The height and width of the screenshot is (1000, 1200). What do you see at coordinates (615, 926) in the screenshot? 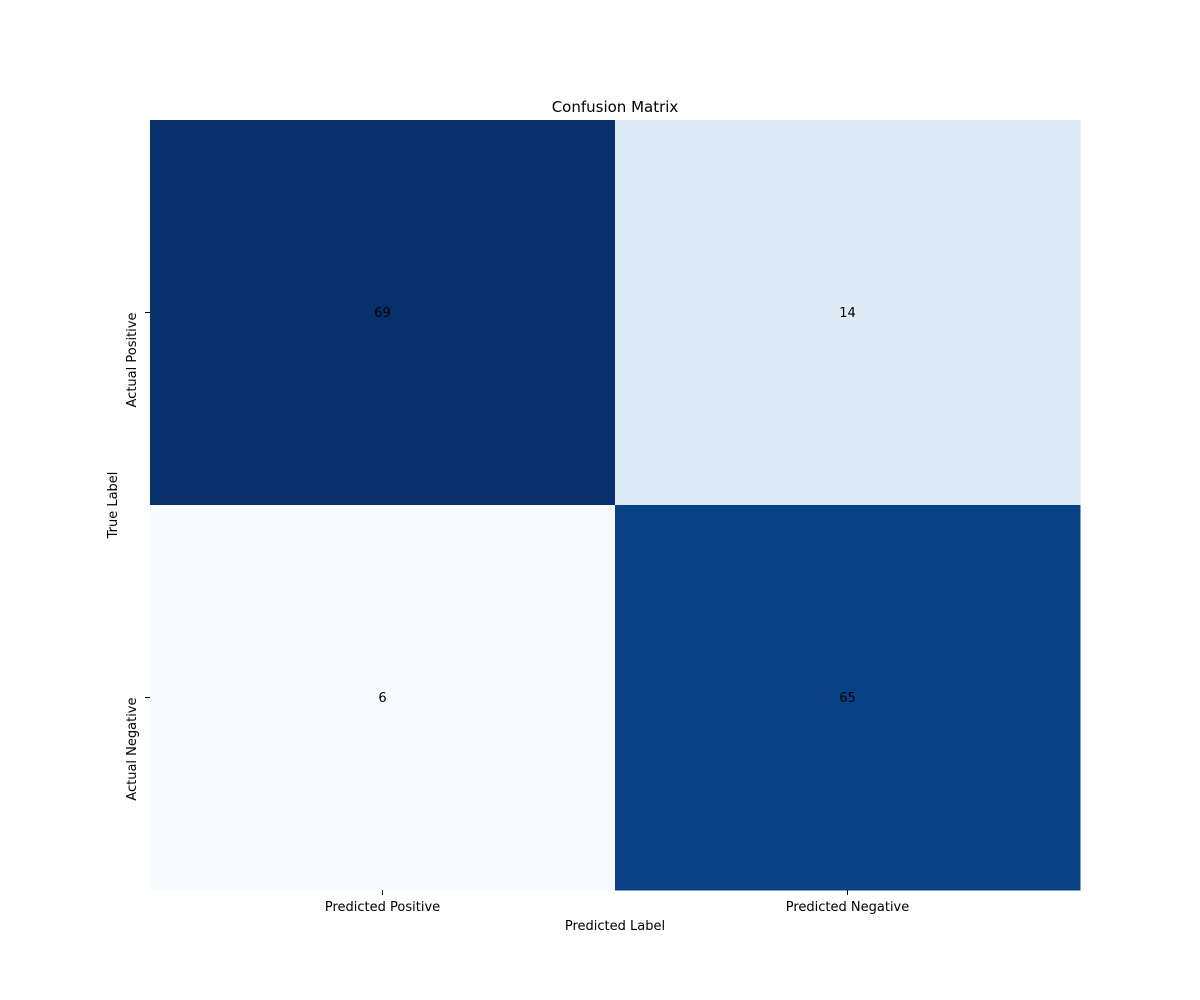
I see `x-axis-label: Predicted Label` at bounding box center [615, 926].